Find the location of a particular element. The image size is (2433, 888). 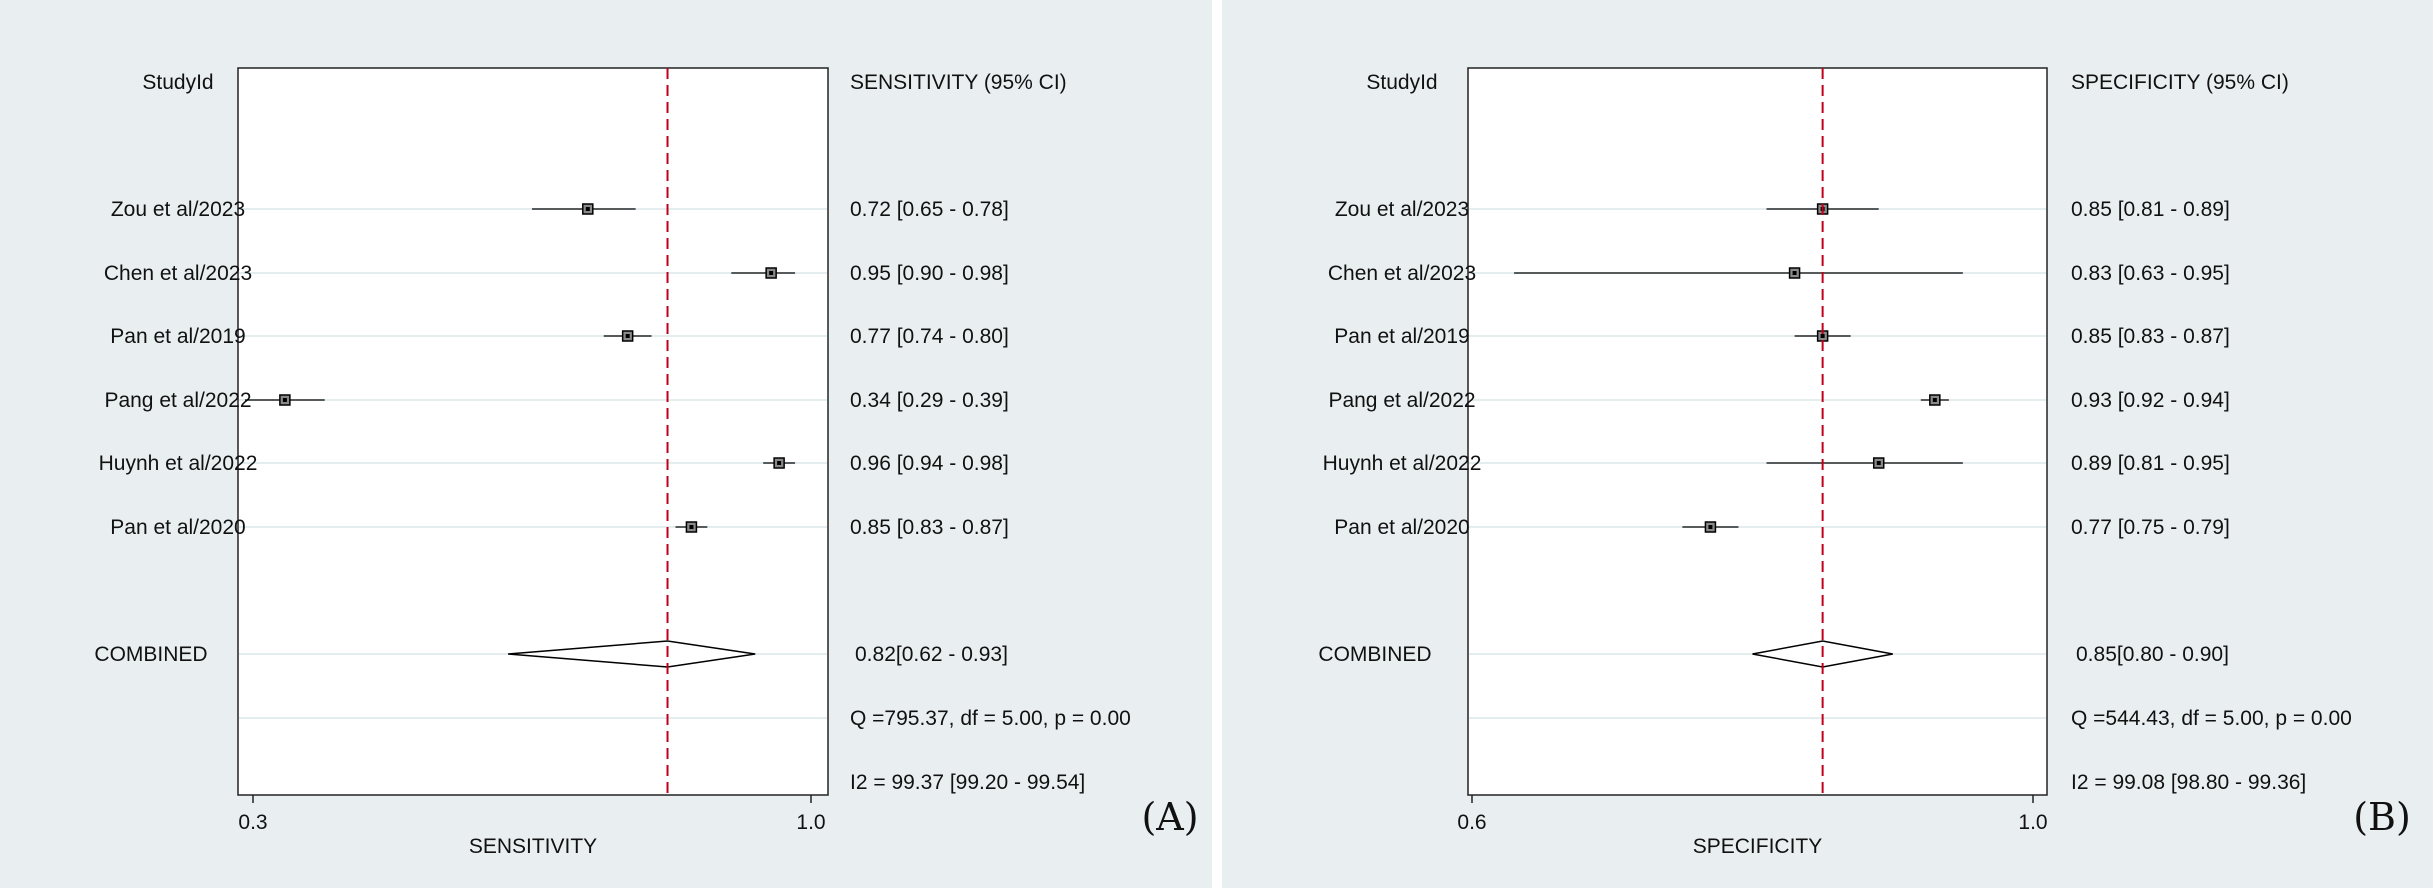

study-ci-text: 0.89 [0.81 - 0.95] is located at coordinates (2150, 463).